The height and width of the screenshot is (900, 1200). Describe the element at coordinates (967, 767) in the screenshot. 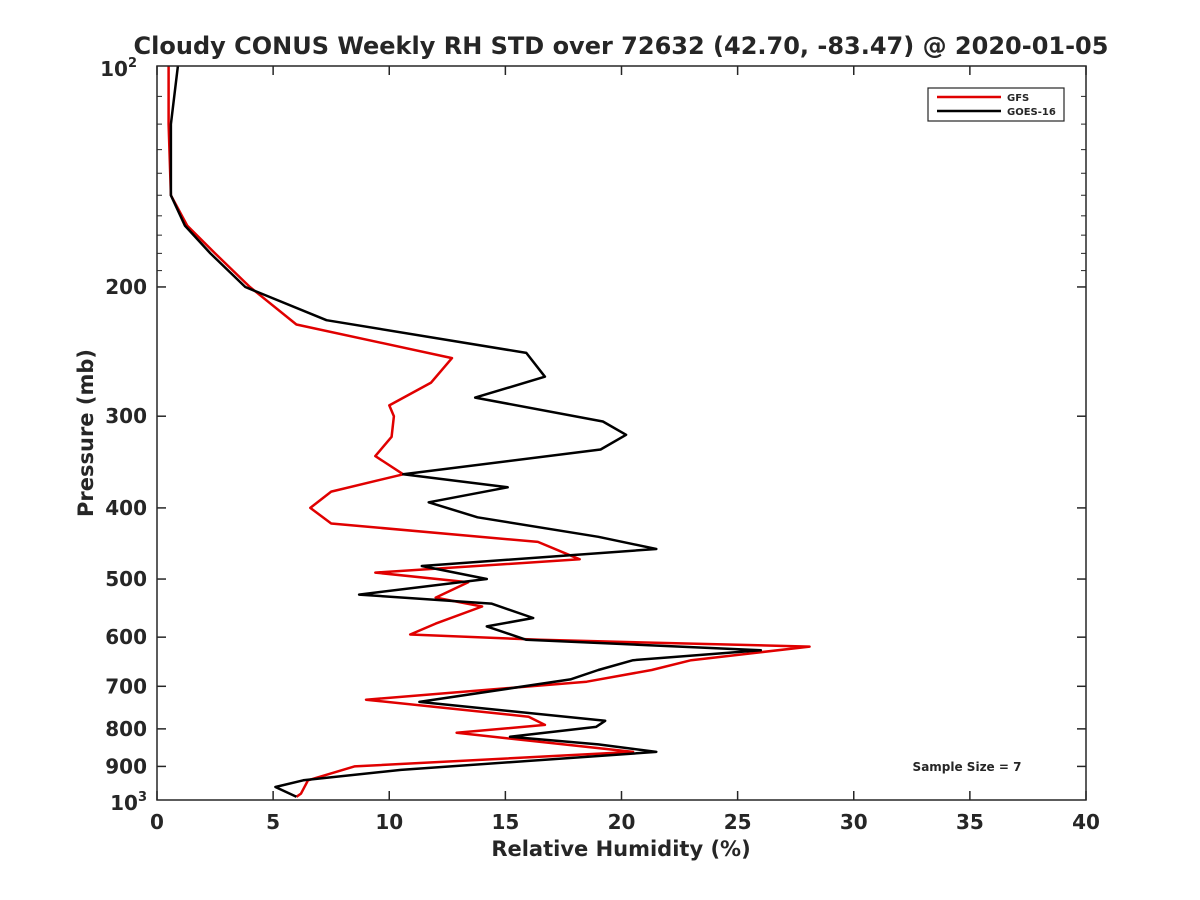

I see `sample-size-annotation: Sample Size = 7` at that location.